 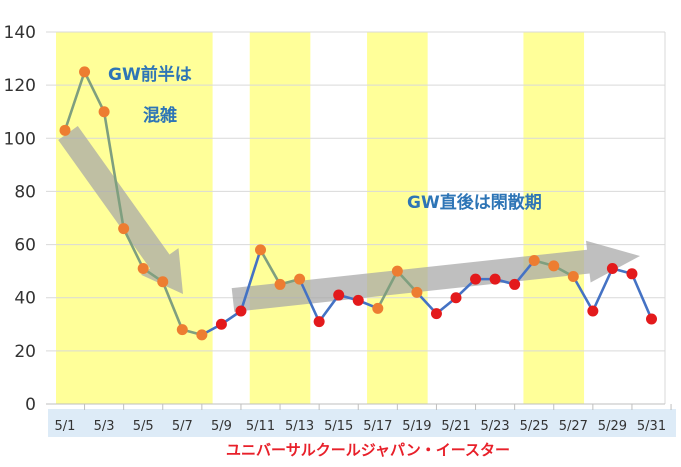 I want to click on y-tick-label: 40, so click(x=25, y=299).